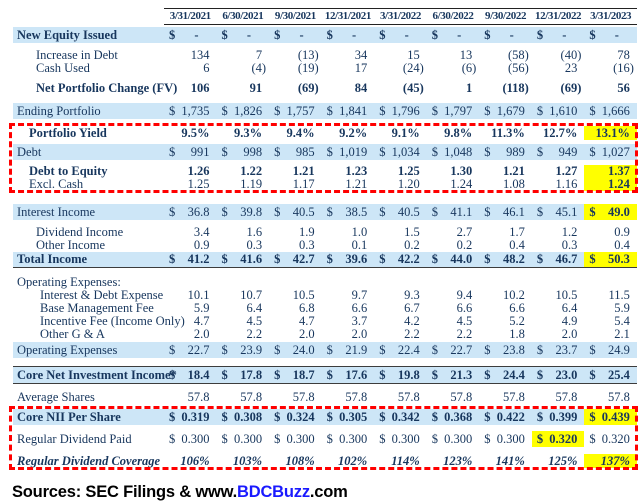  What do you see at coordinates (461, 171) in the screenshot?
I see `cell-value: 1.30` at bounding box center [461, 171].